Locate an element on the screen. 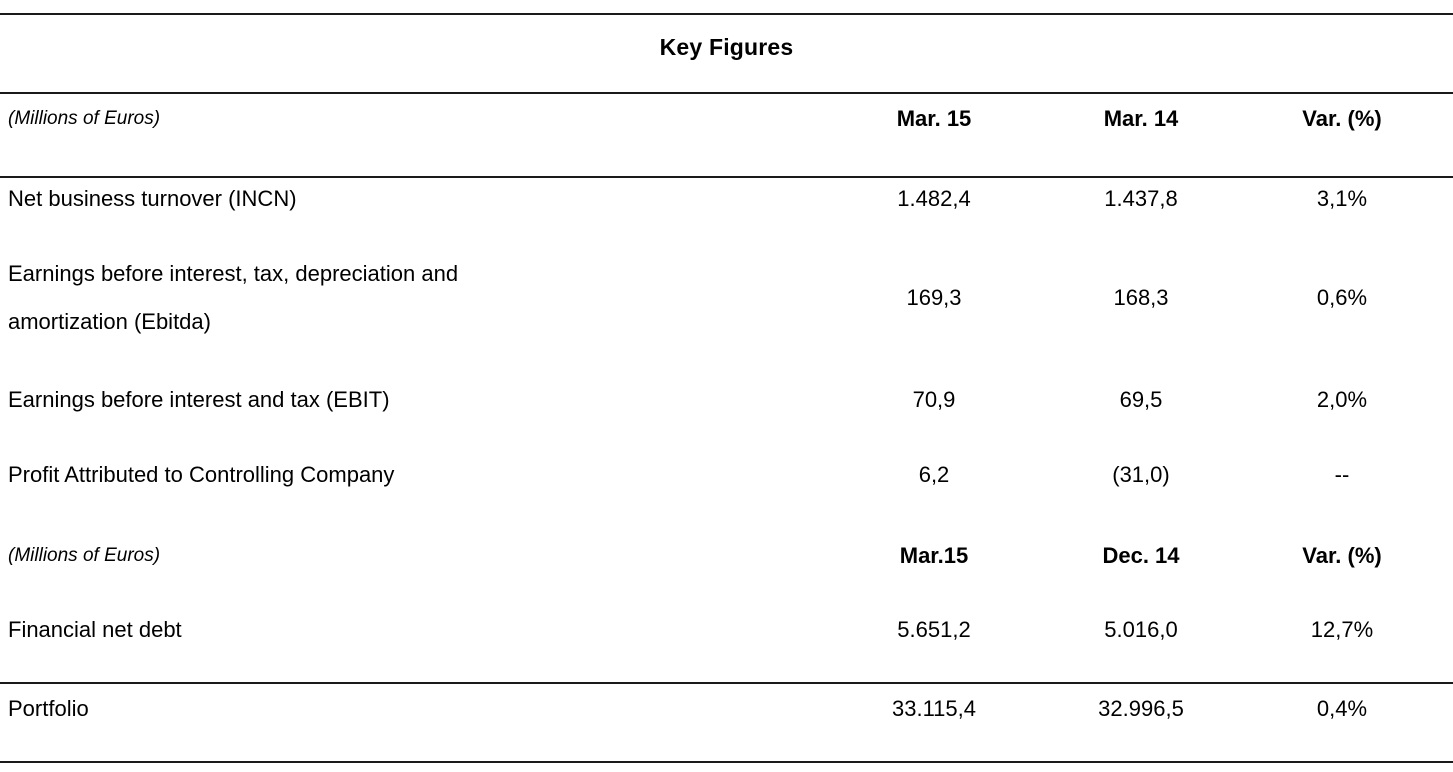 The image size is (1453, 772). row-value-col1: 5.651,2 is located at coordinates (934, 629).